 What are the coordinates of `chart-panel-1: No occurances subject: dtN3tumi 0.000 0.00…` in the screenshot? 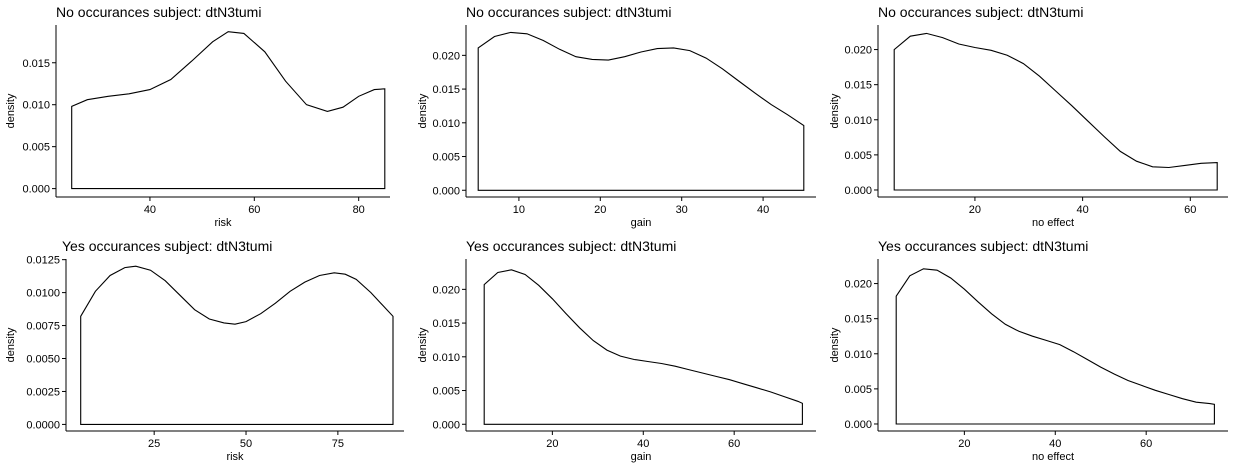 It's located at (197, 116).